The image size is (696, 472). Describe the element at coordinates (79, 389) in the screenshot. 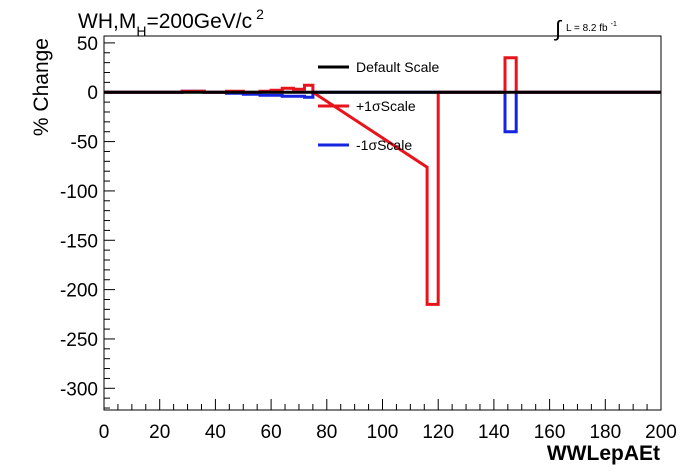

I see `y-tick-label: -300` at that location.